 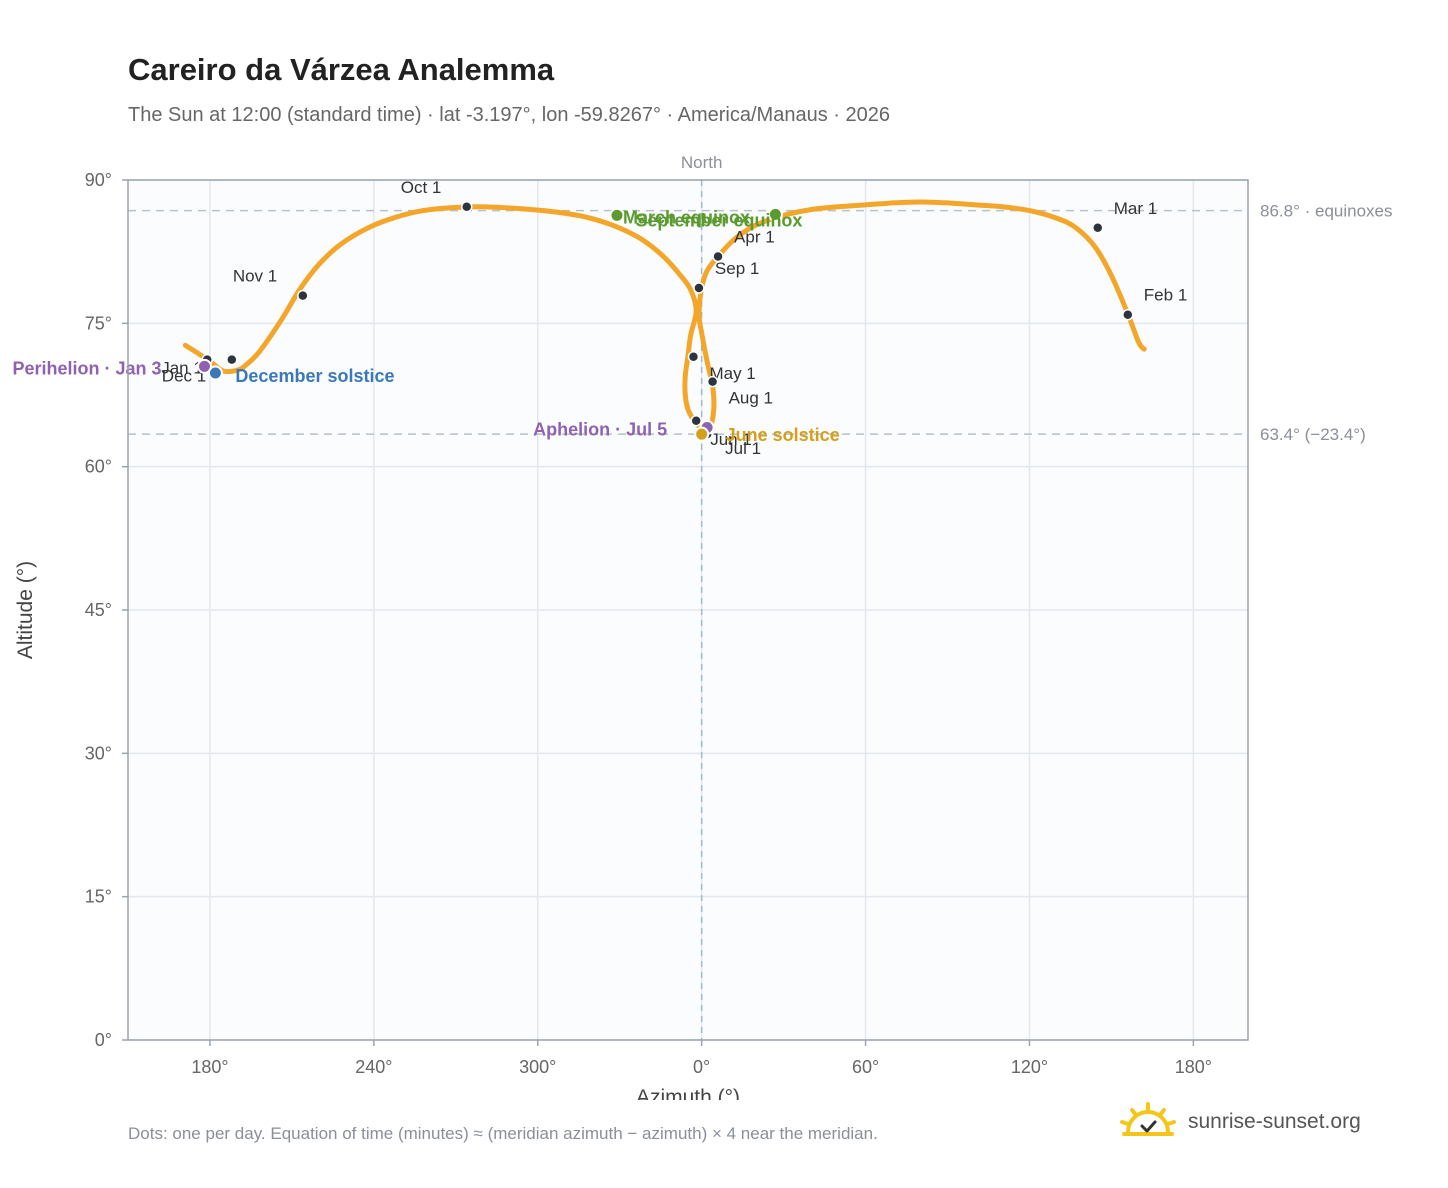 I want to click on event-label: December solstice, so click(x=314, y=376).